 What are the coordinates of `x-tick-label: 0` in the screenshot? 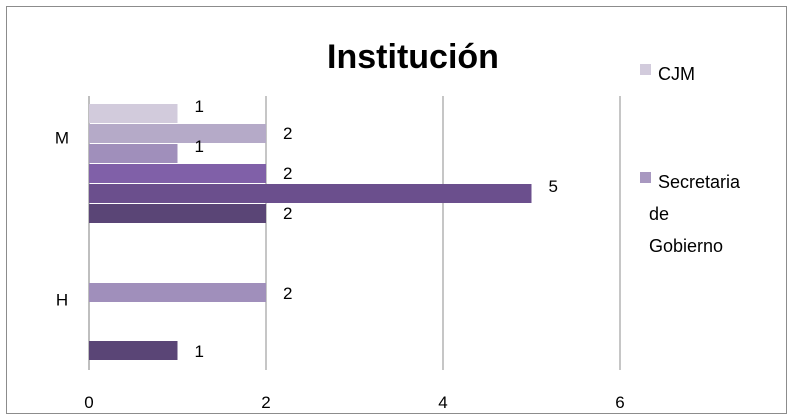 It's located at (88, 402).